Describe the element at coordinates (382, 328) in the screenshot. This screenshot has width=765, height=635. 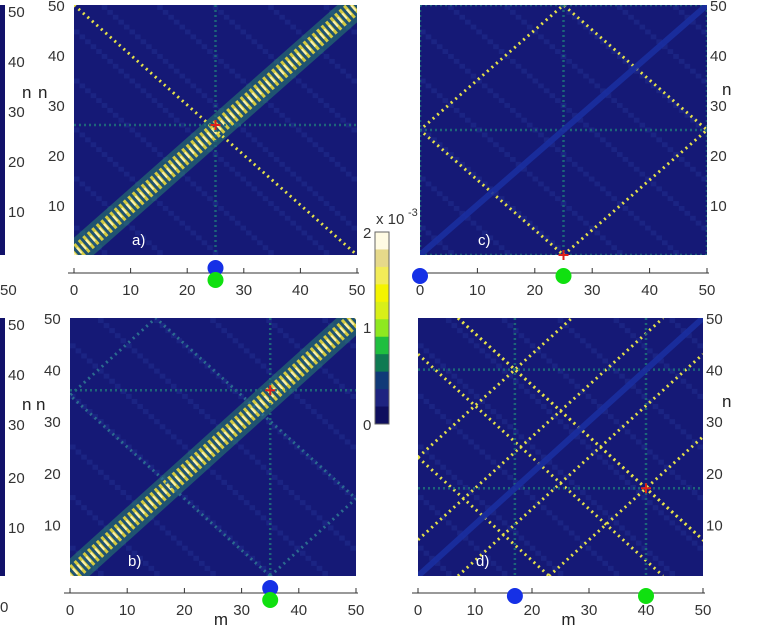
I see `colorbar-gradient` at that location.